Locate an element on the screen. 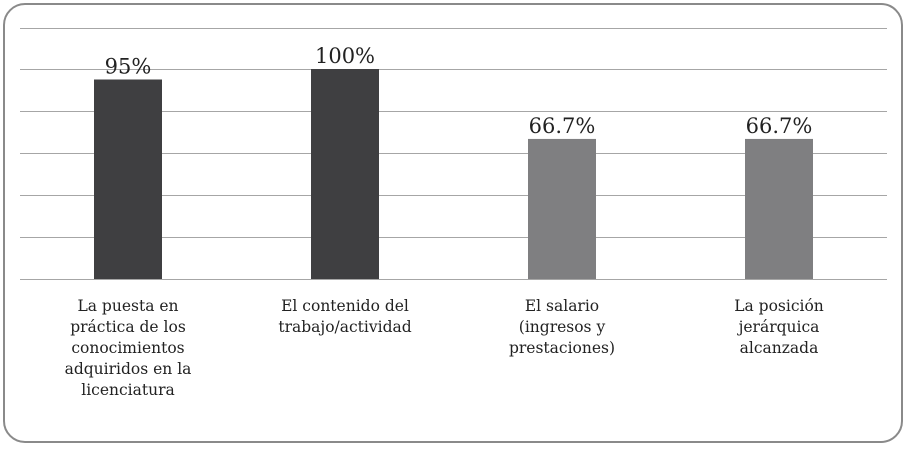 This screenshot has width=910, height=449. category-label-4: La posición jerárquica alcanzada is located at coordinates (779, 327).